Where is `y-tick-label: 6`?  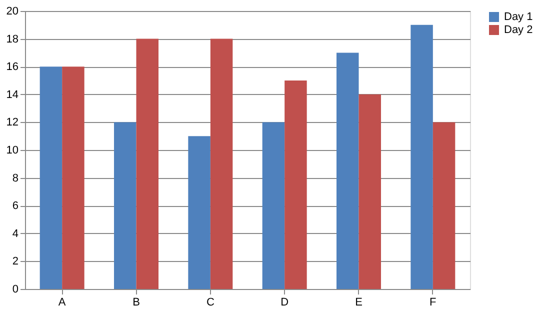
y-tick-label: 6 is located at coordinates (15, 206).